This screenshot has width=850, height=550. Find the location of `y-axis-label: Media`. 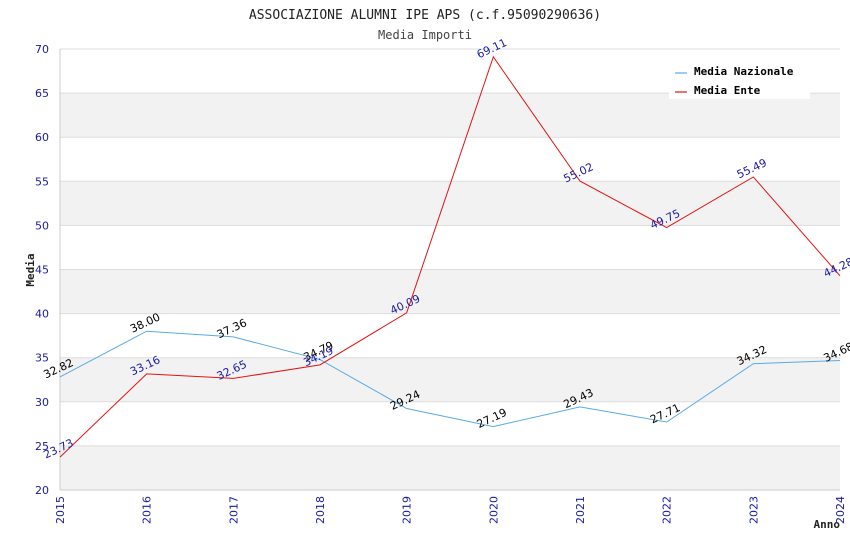

y-axis-label: Media is located at coordinates (30, 269).